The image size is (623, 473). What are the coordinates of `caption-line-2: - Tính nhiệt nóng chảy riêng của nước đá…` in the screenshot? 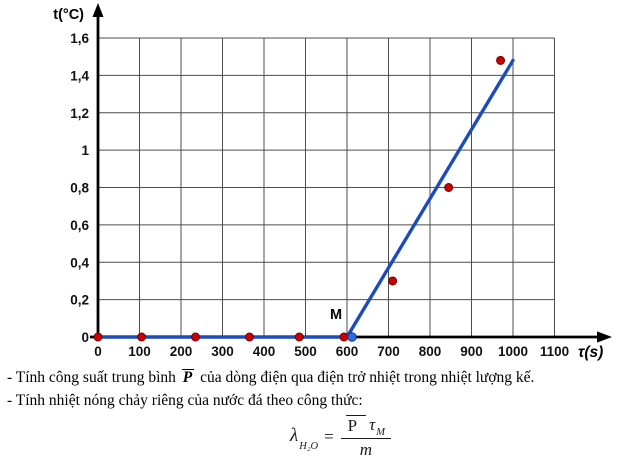 It's located at (185, 400).